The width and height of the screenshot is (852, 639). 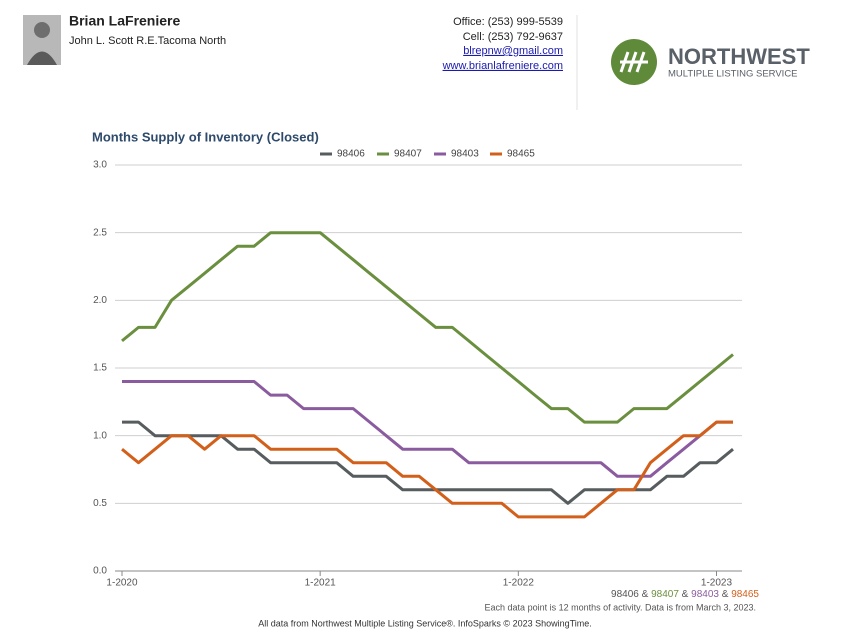 What do you see at coordinates (100, 368) in the screenshot?
I see `y-tick-label: 1.5` at bounding box center [100, 368].